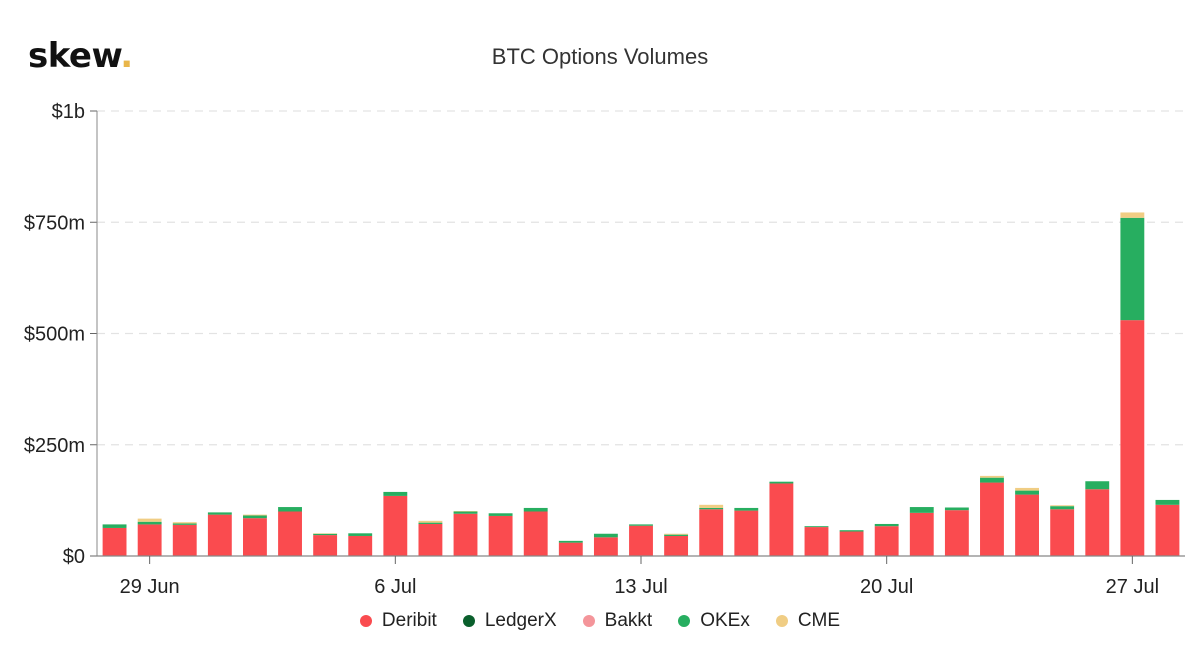 Image resolution: width=1200 pixels, height=670 pixels. What do you see at coordinates (1132, 587) in the screenshot?
I see `x-tick-label: 27 Jul` at bounding box center [1132, 587].